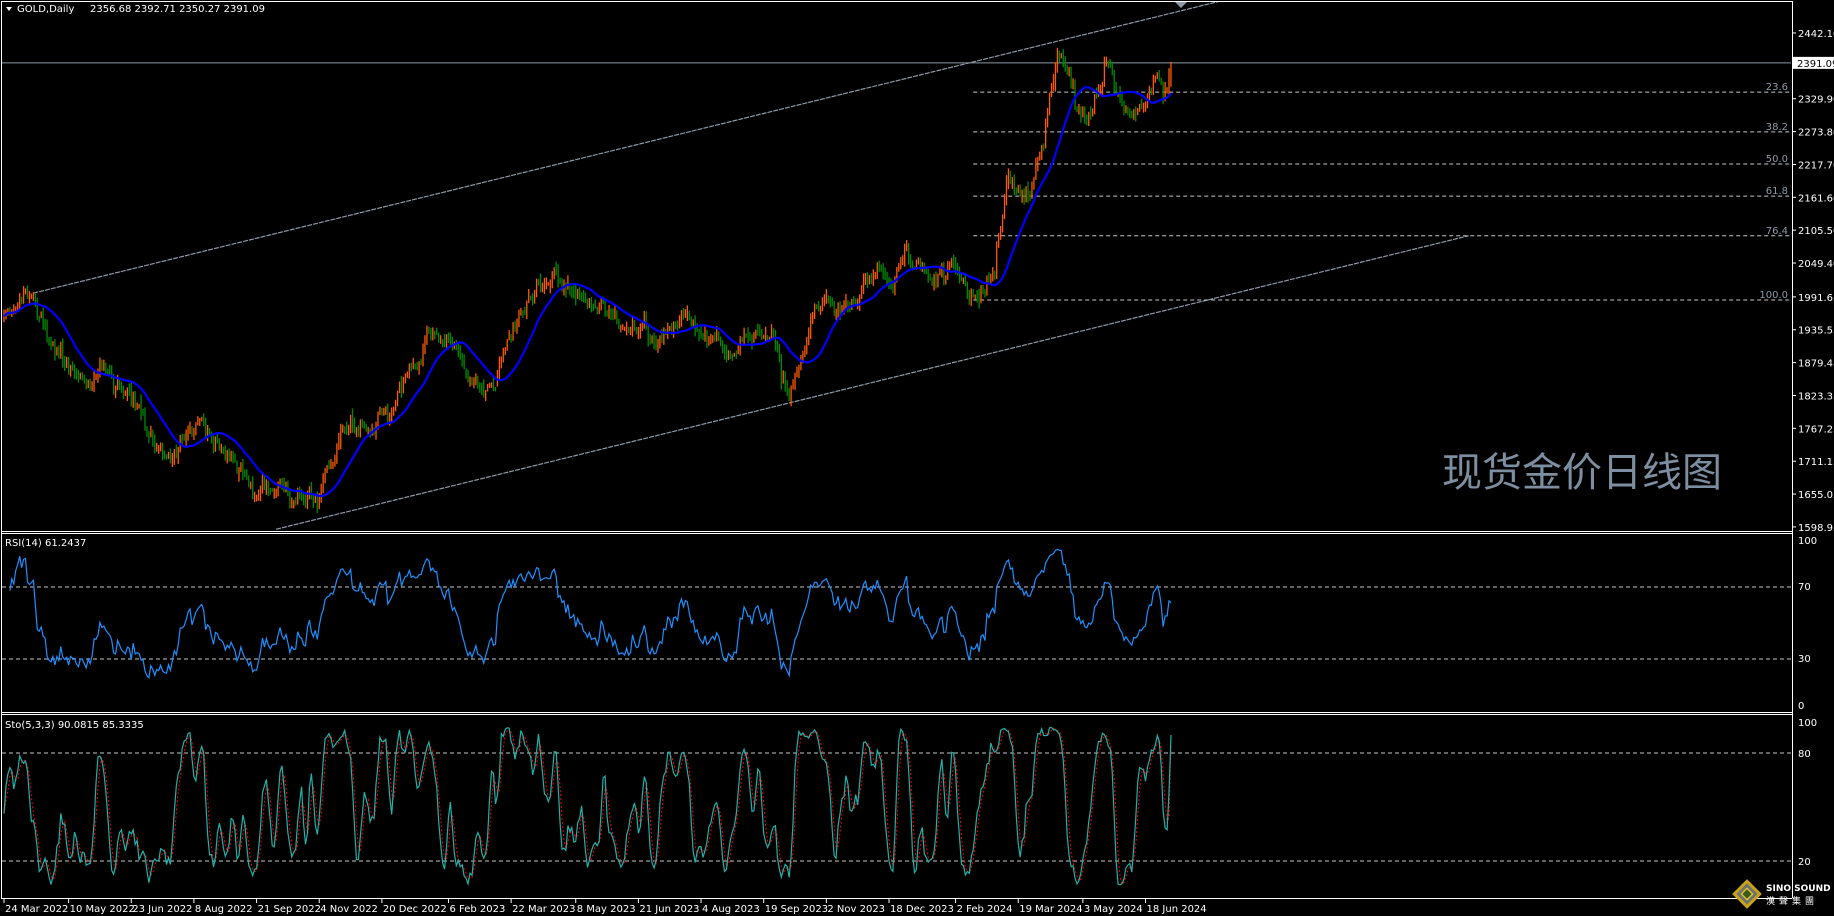 The height and width of the screenshot is (916, 1834). What do you see at coordinates (1181, 5) in the screenshot?
I see `chart-shift-marker-icon` at bounding box center [1181, 5].